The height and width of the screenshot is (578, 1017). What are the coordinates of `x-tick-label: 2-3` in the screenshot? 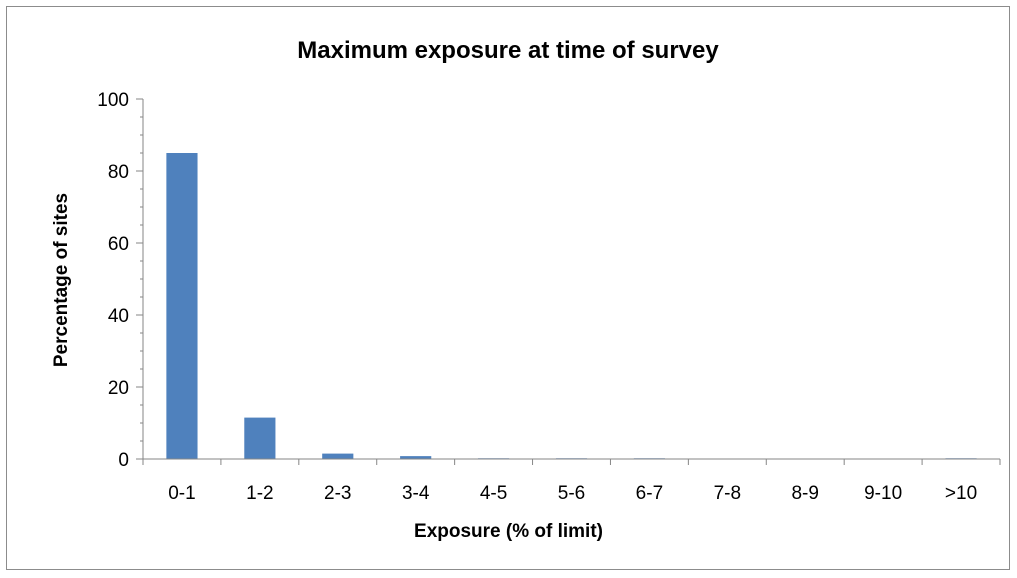 It's located at (337, 493).